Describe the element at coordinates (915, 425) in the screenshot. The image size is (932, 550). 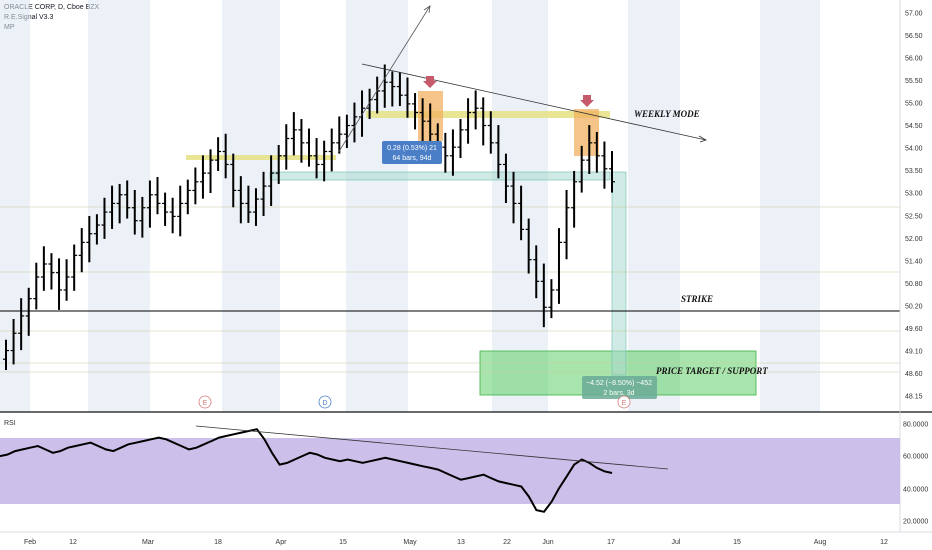
I see `rsi-tick-label: 80.0000` at that location.